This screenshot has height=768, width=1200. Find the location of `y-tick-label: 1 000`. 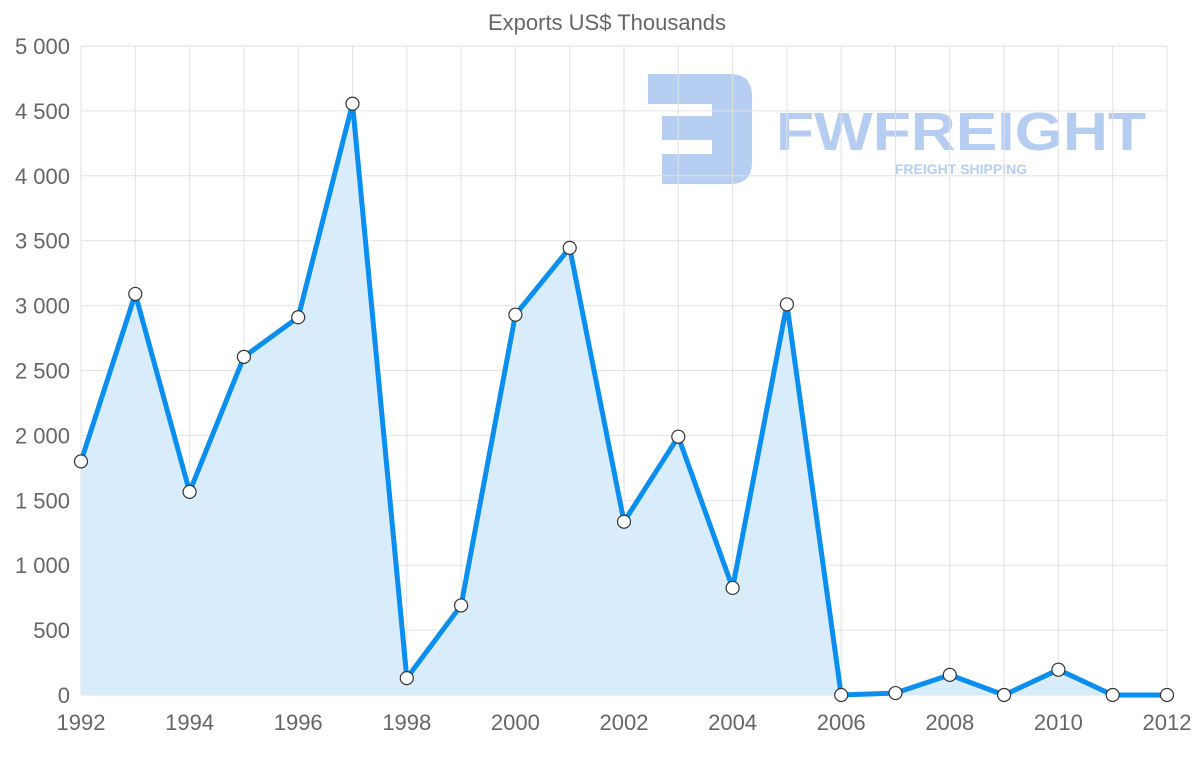

y-tick-label: 1 000 is located at coordinates (42, 565).